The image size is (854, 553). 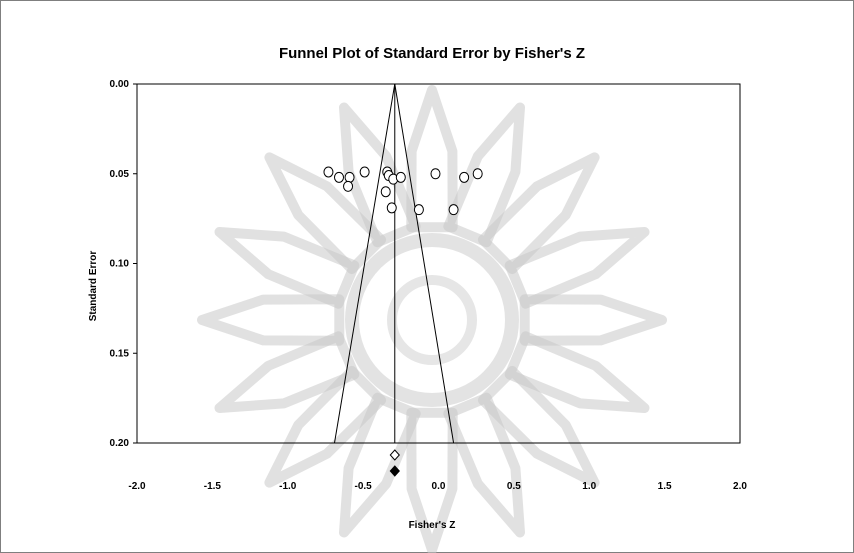 What do you see at coordinates (403, 191) in the screenshot?
I see `study-points` at bounding box center [403, 191].